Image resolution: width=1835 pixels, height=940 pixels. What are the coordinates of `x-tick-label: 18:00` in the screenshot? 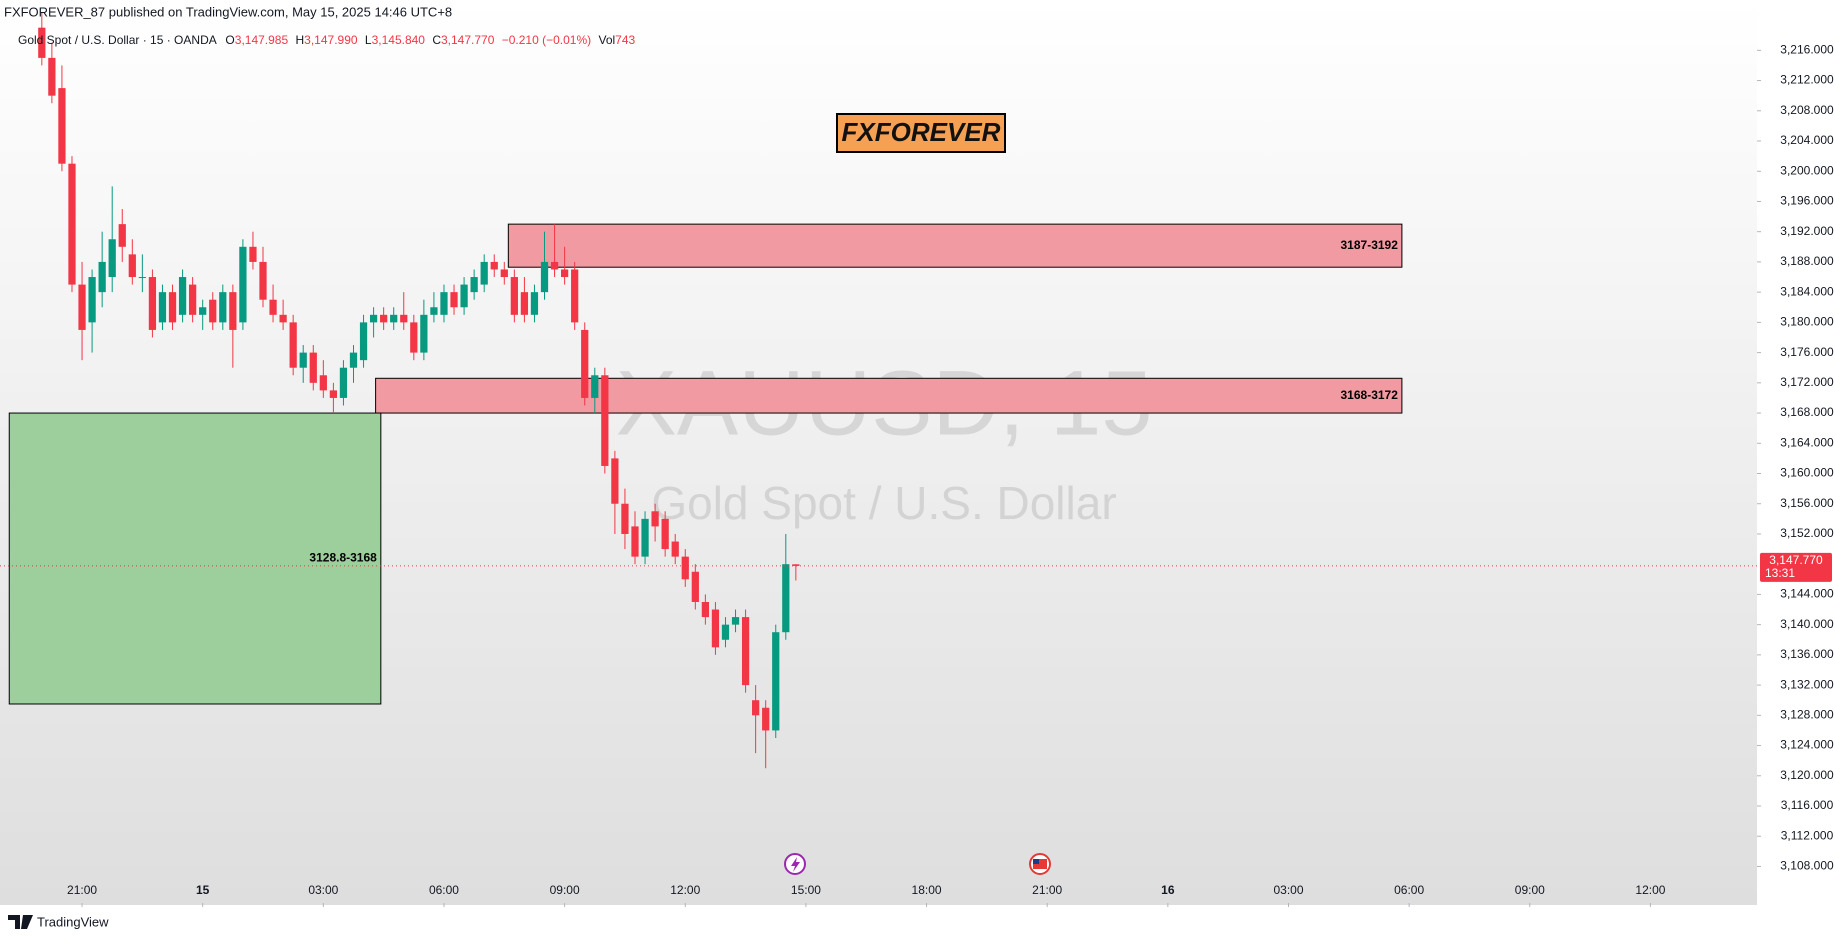 It's located at (927, 890).